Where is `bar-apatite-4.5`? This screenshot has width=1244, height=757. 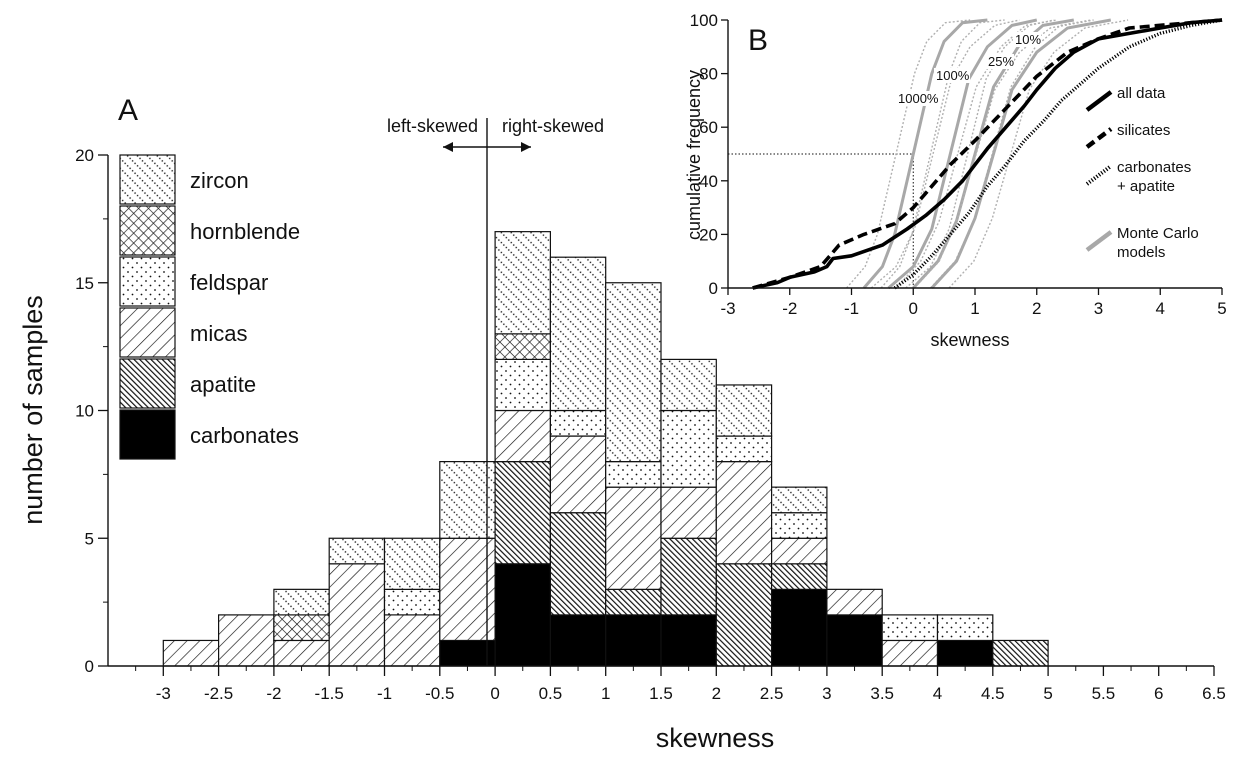 bar-apatite-4.5 is located at coordinates (1020, 653).